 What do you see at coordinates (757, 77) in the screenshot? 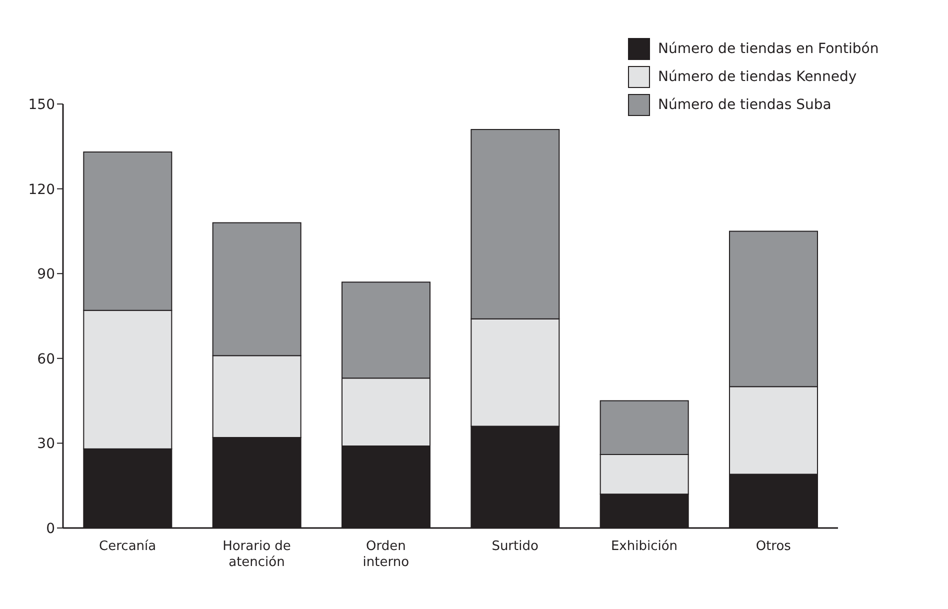
I see `legend-label: Número de tiendas Kennedy` at bounding box center [757, 77].